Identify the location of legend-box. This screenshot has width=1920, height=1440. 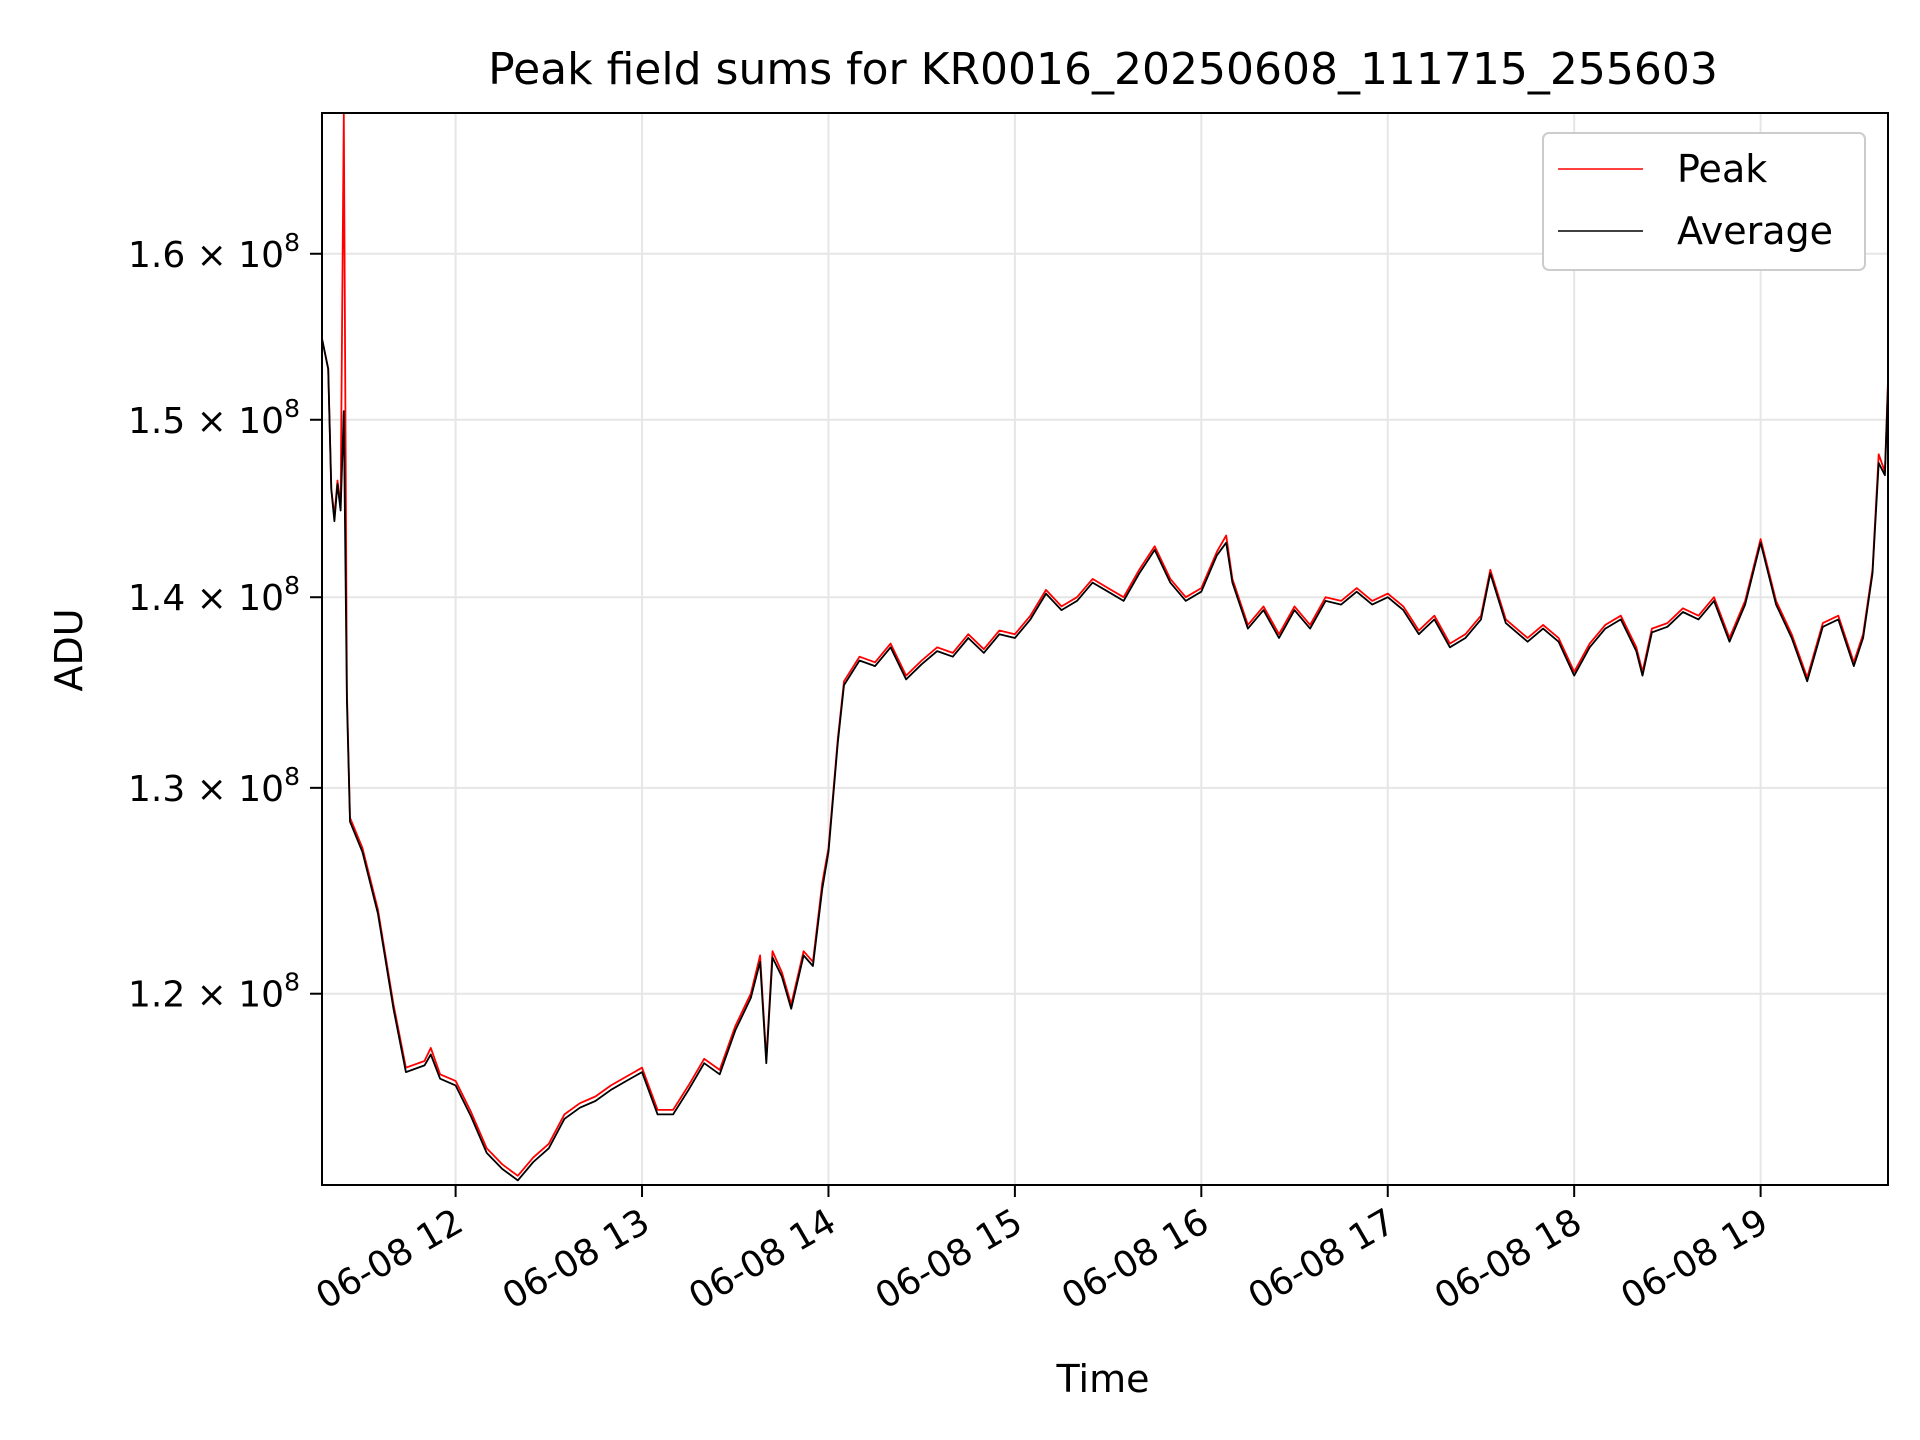
(1704, 201).